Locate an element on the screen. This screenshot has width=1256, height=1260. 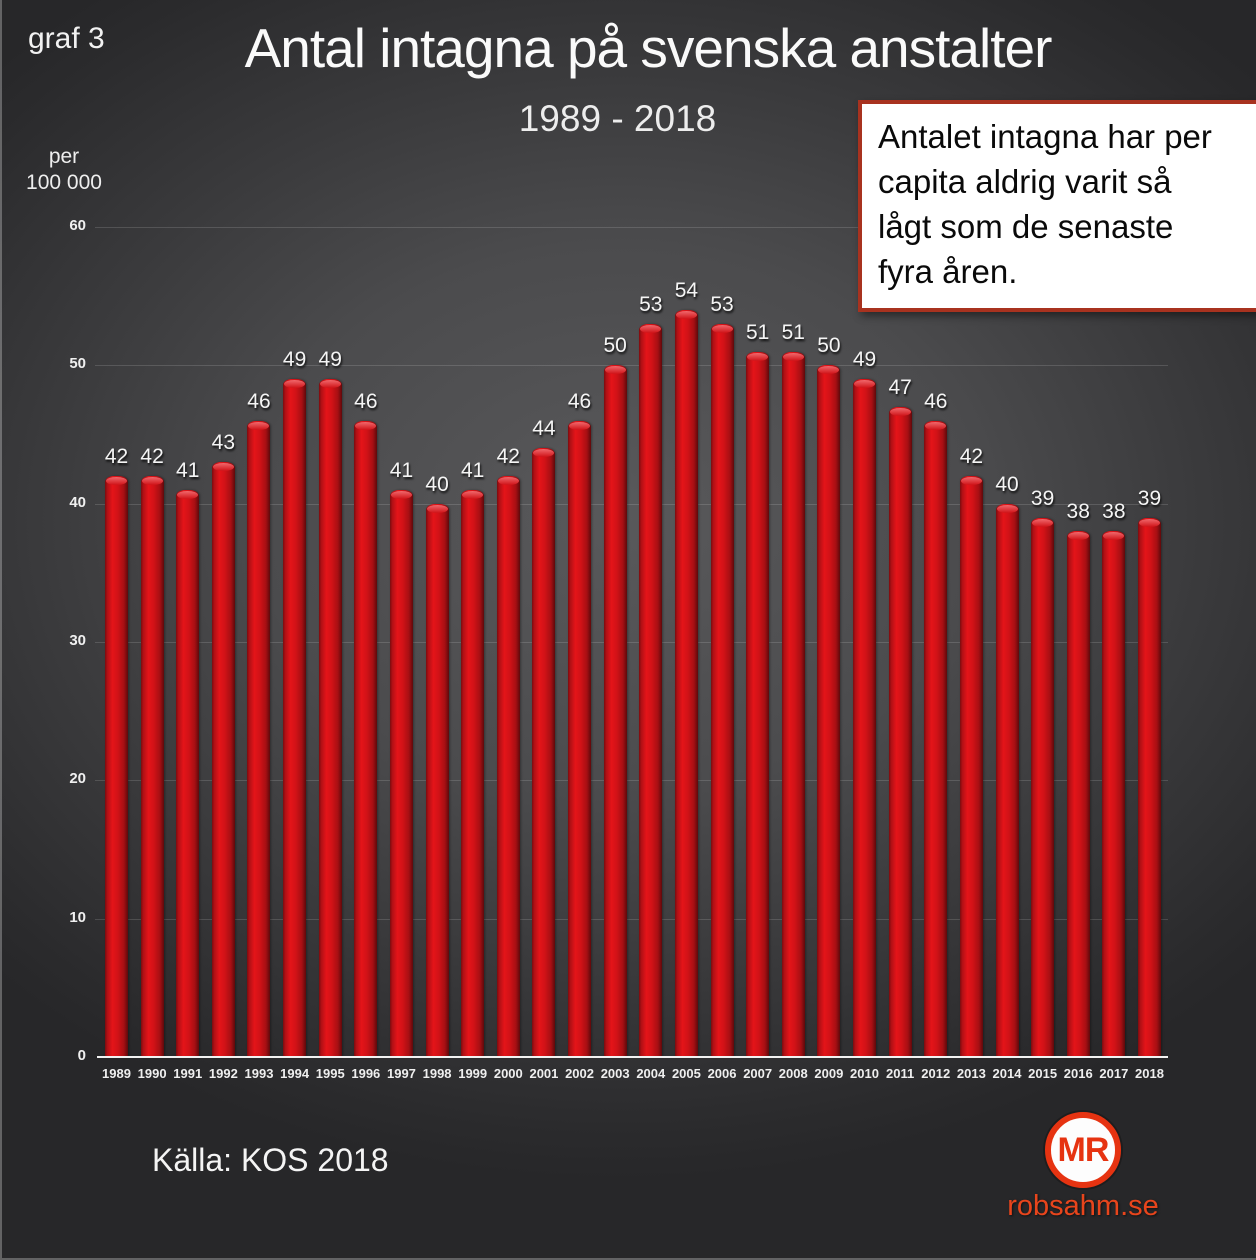
chart-title: Antal intagna på svenska anstalter is located at coordinates (648, 48).